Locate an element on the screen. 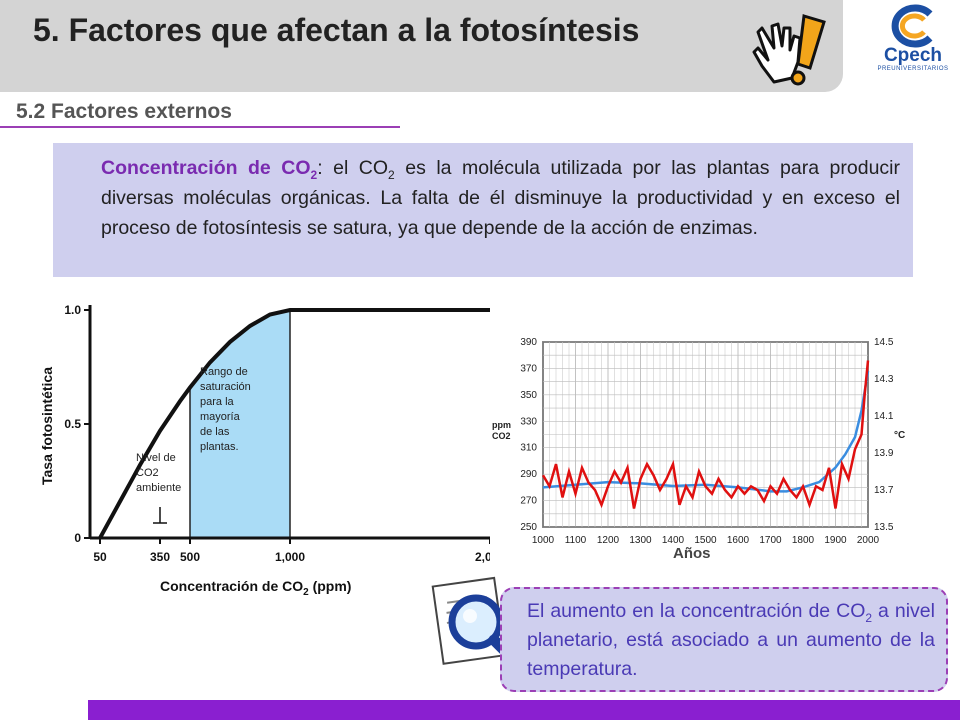 The width and height of the screenshot is (960, 720). saturation-label-line: para la is located at coordinates (217, 402).